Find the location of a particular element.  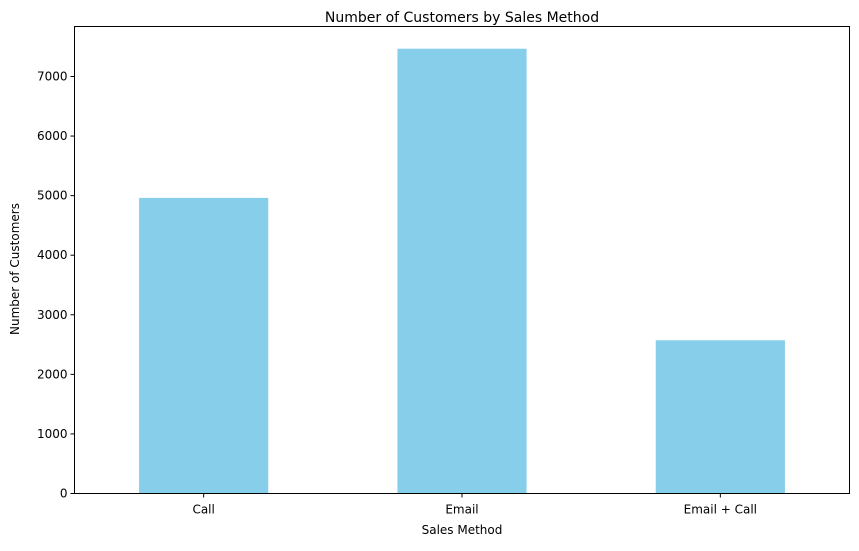

y-tick-label: 6000 is located at coordinates (52, 136).